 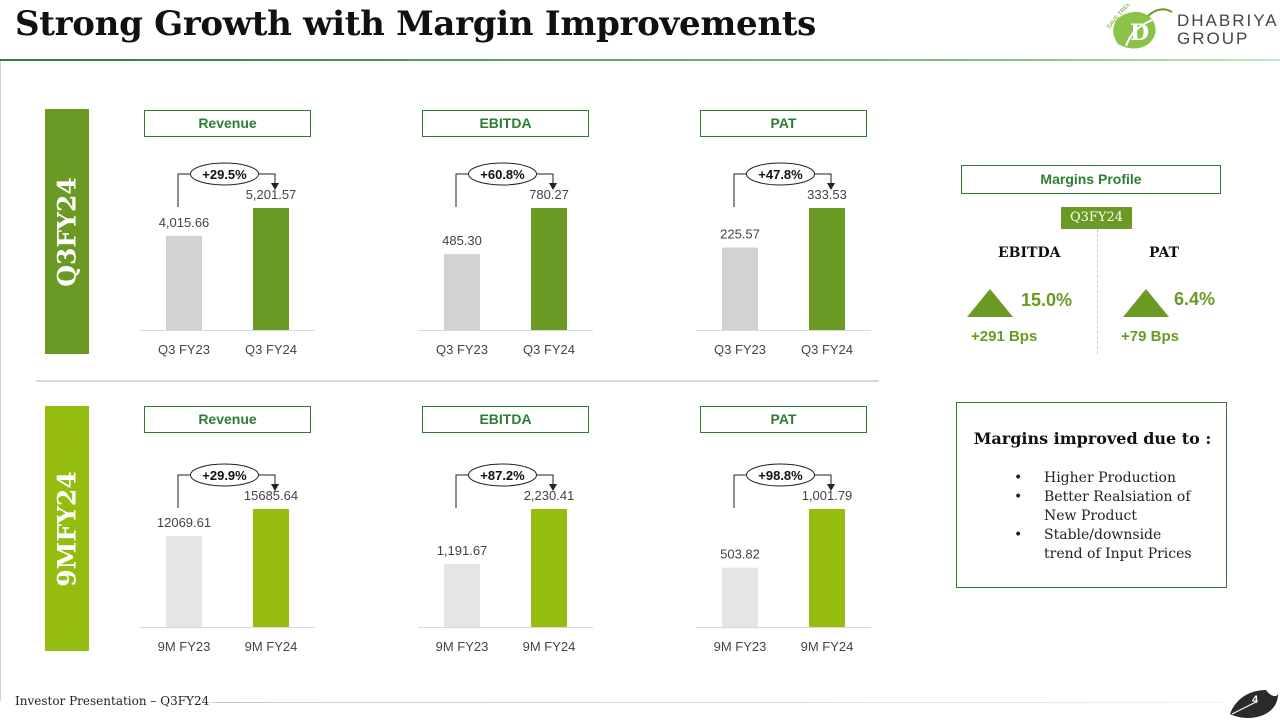 What do you see at coordinates (462, 550) in the screenshot?
I see `data-label: 1,191.67` at bounding box center [462, 550].